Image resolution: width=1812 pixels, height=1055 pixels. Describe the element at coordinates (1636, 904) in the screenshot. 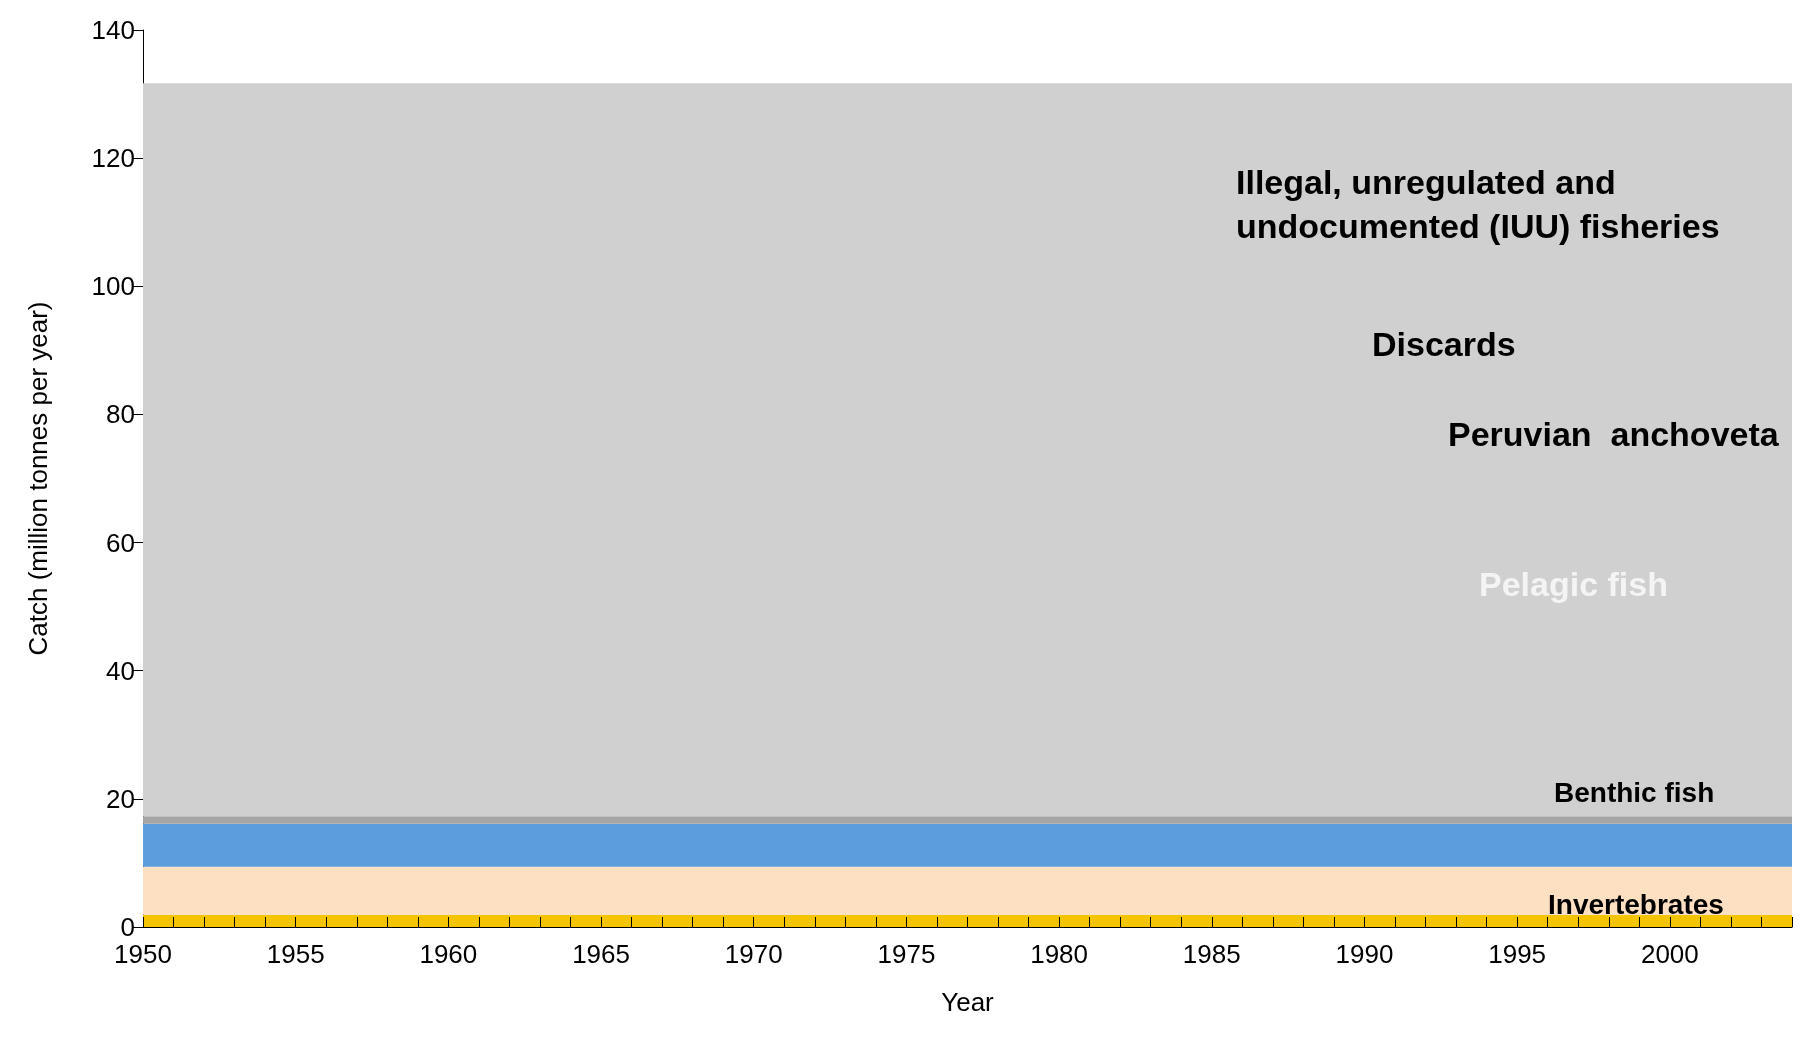

I see `annotation: Invertebrates` at that location.